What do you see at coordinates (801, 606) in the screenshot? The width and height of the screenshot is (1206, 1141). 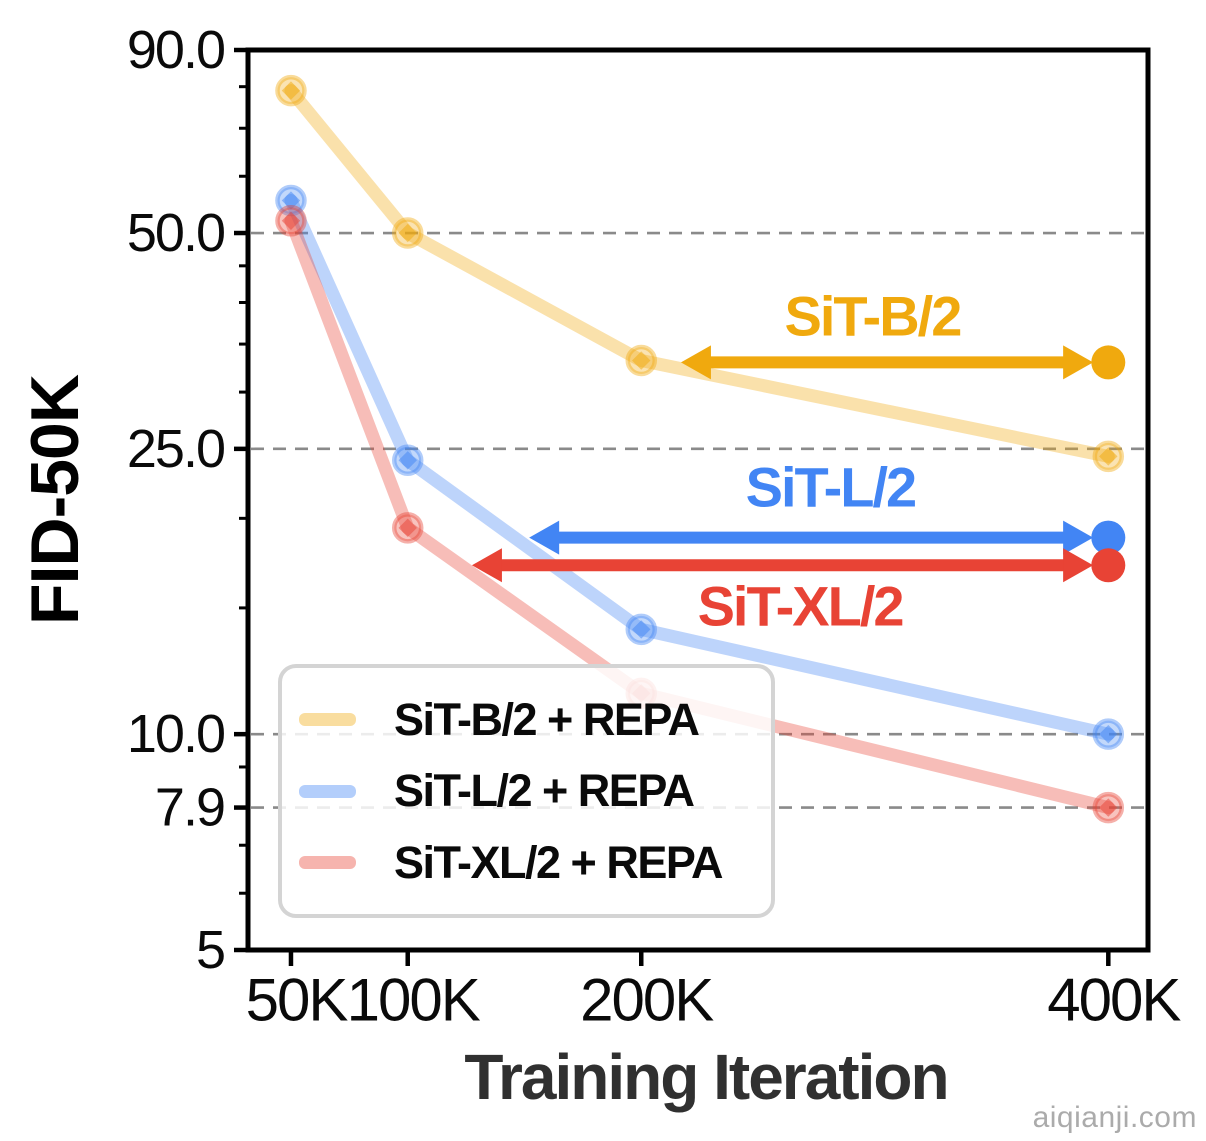 I see `series-label-sit-xl2: SiT-XL/2` at bounding box center [801, 606].